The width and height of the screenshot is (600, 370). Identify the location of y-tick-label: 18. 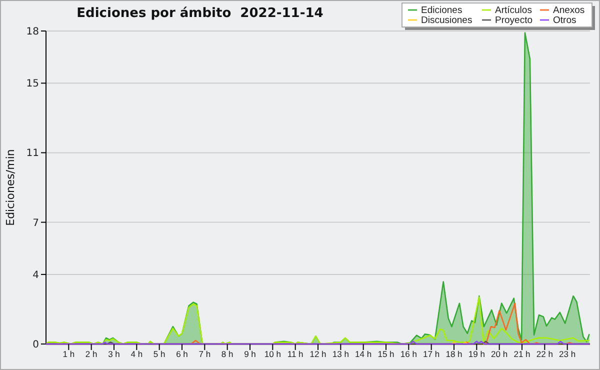
(32, 32).